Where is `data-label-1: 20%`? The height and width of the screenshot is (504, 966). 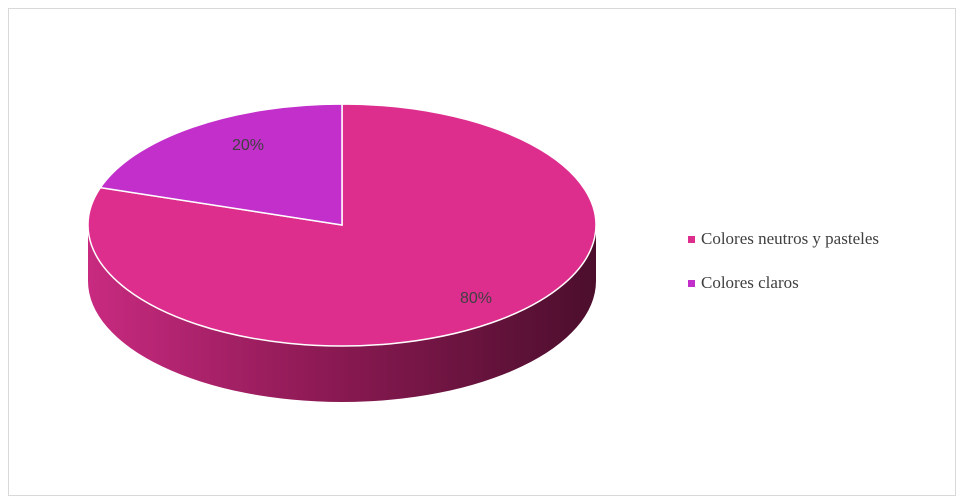
data-label-1: 20% is located at coordinates (248, 145).